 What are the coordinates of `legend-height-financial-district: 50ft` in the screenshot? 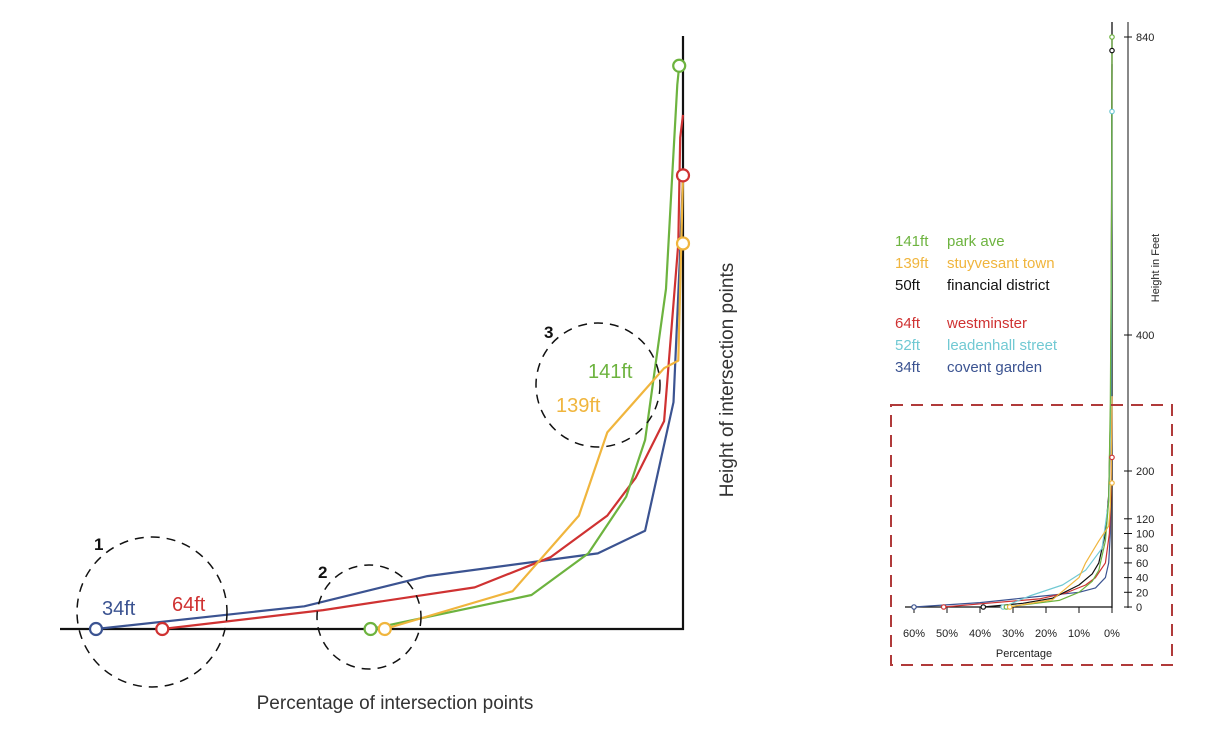 It's located at (908, 285).